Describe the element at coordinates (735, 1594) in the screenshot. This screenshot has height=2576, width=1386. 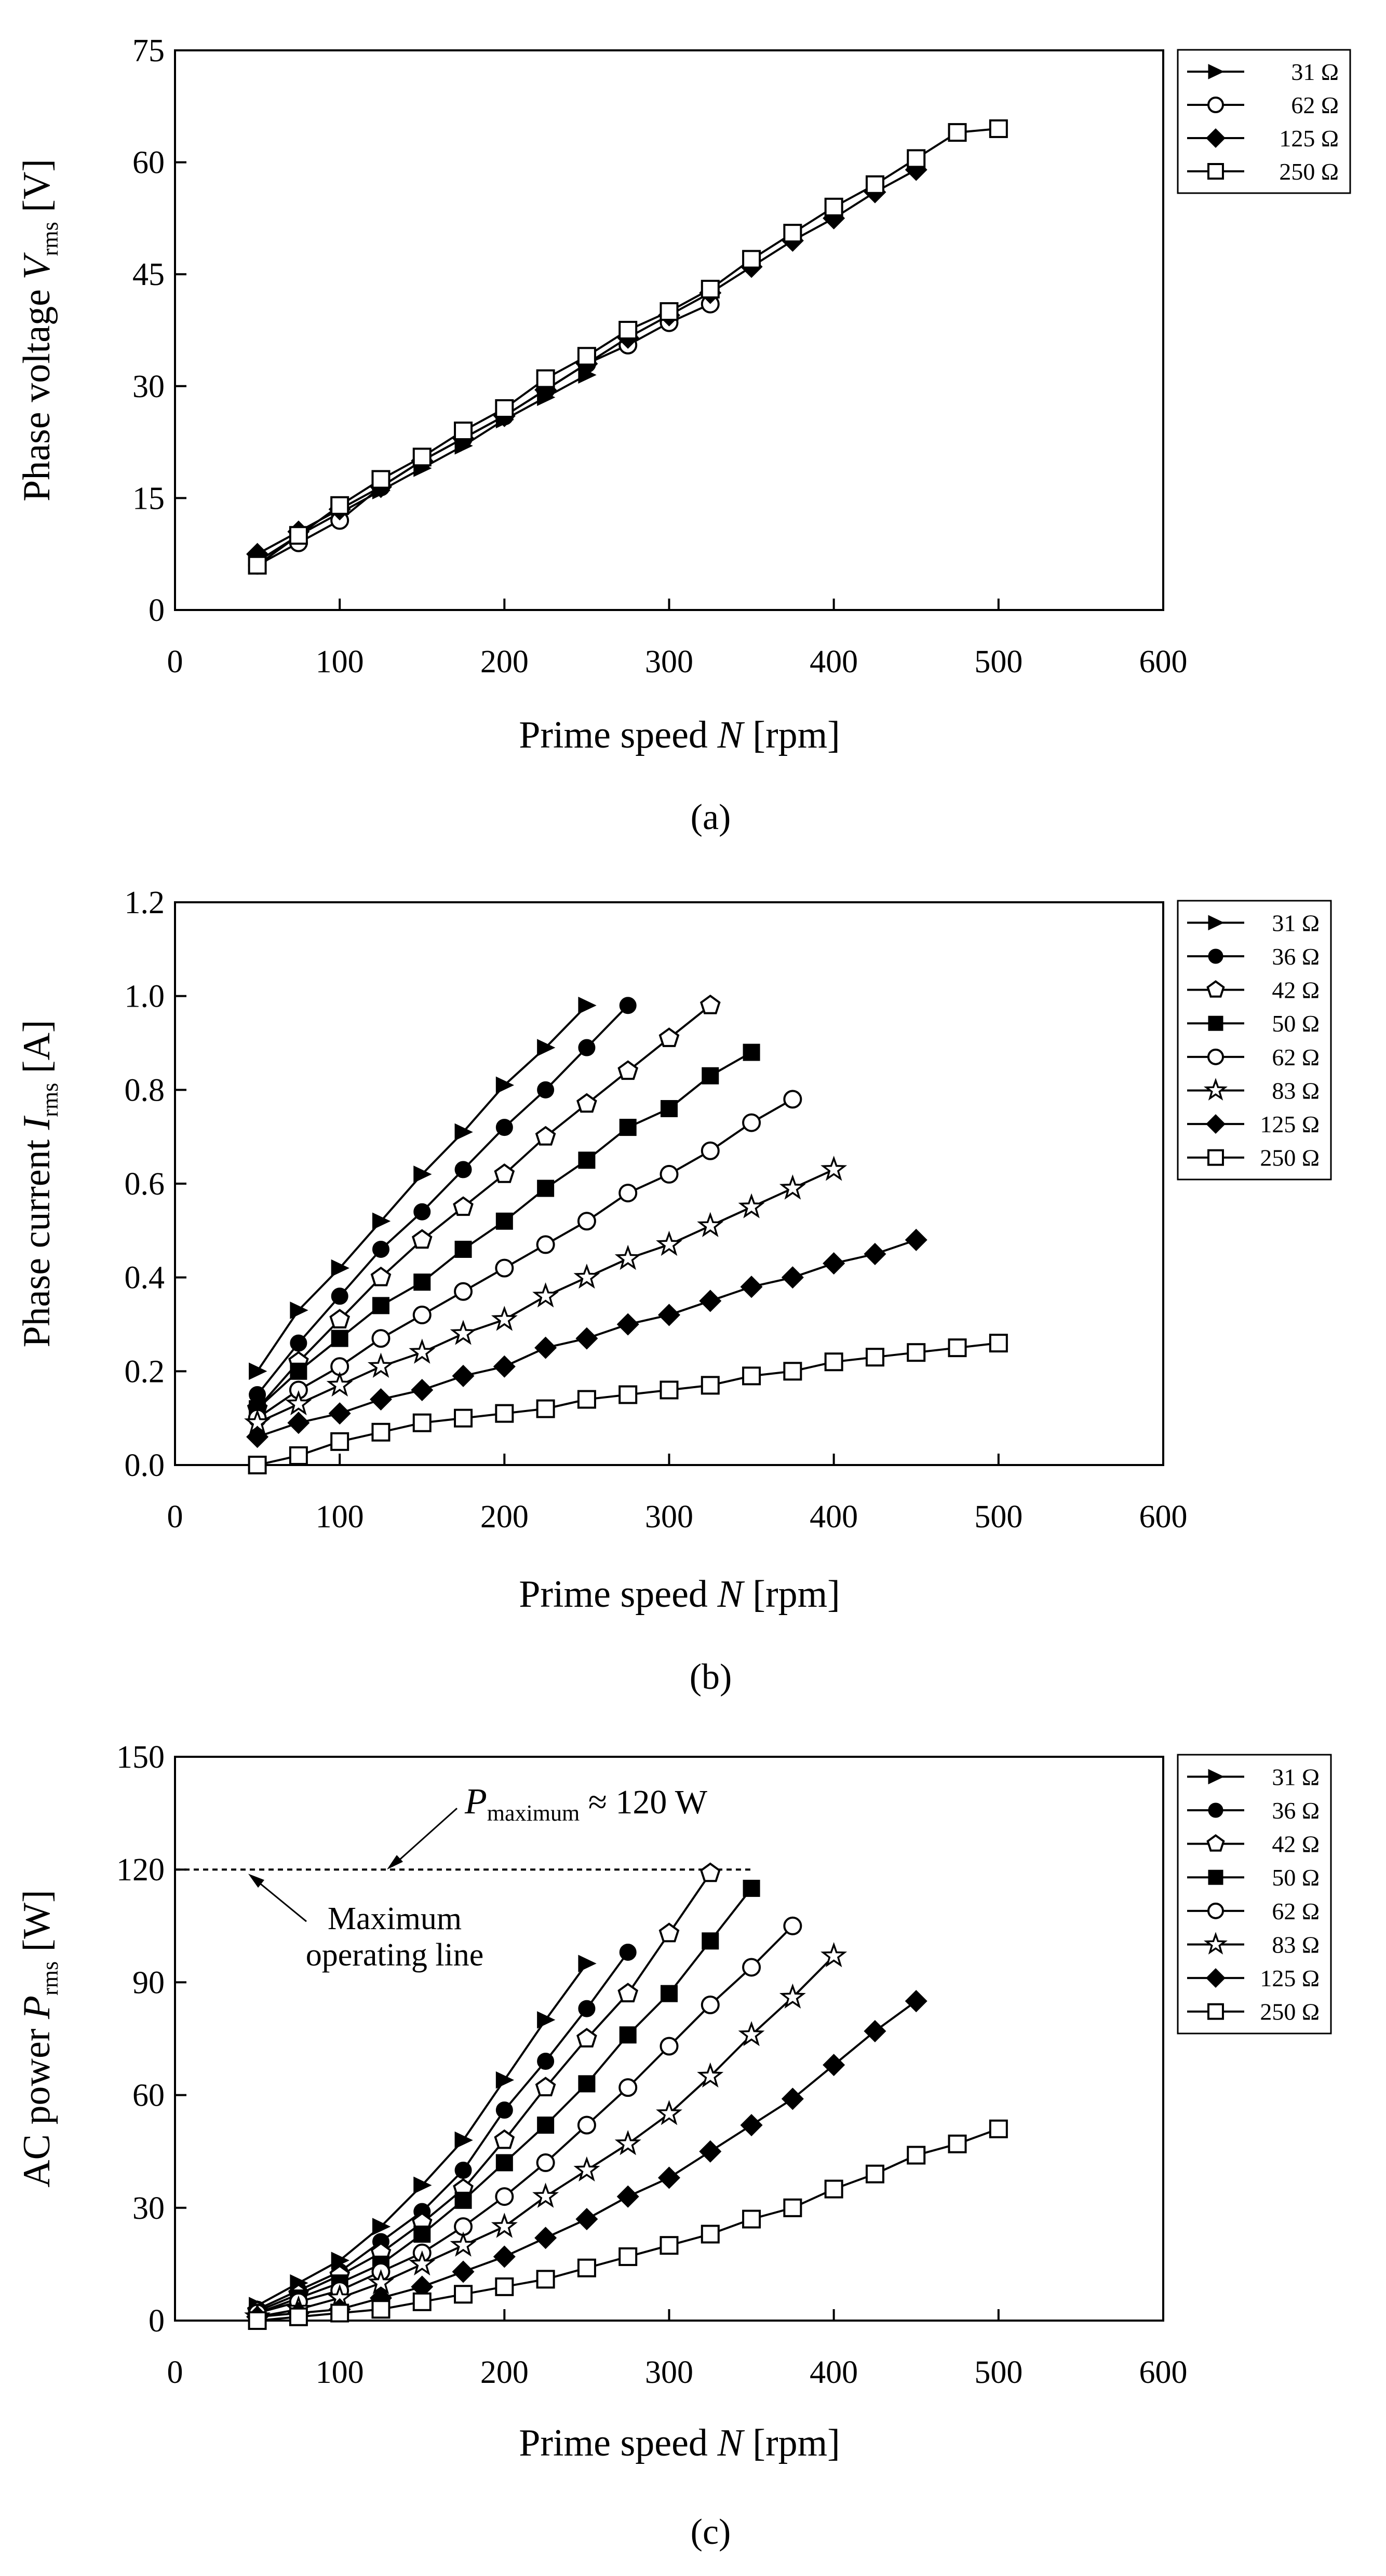
I see `x-axis-title-var: N` at that location.